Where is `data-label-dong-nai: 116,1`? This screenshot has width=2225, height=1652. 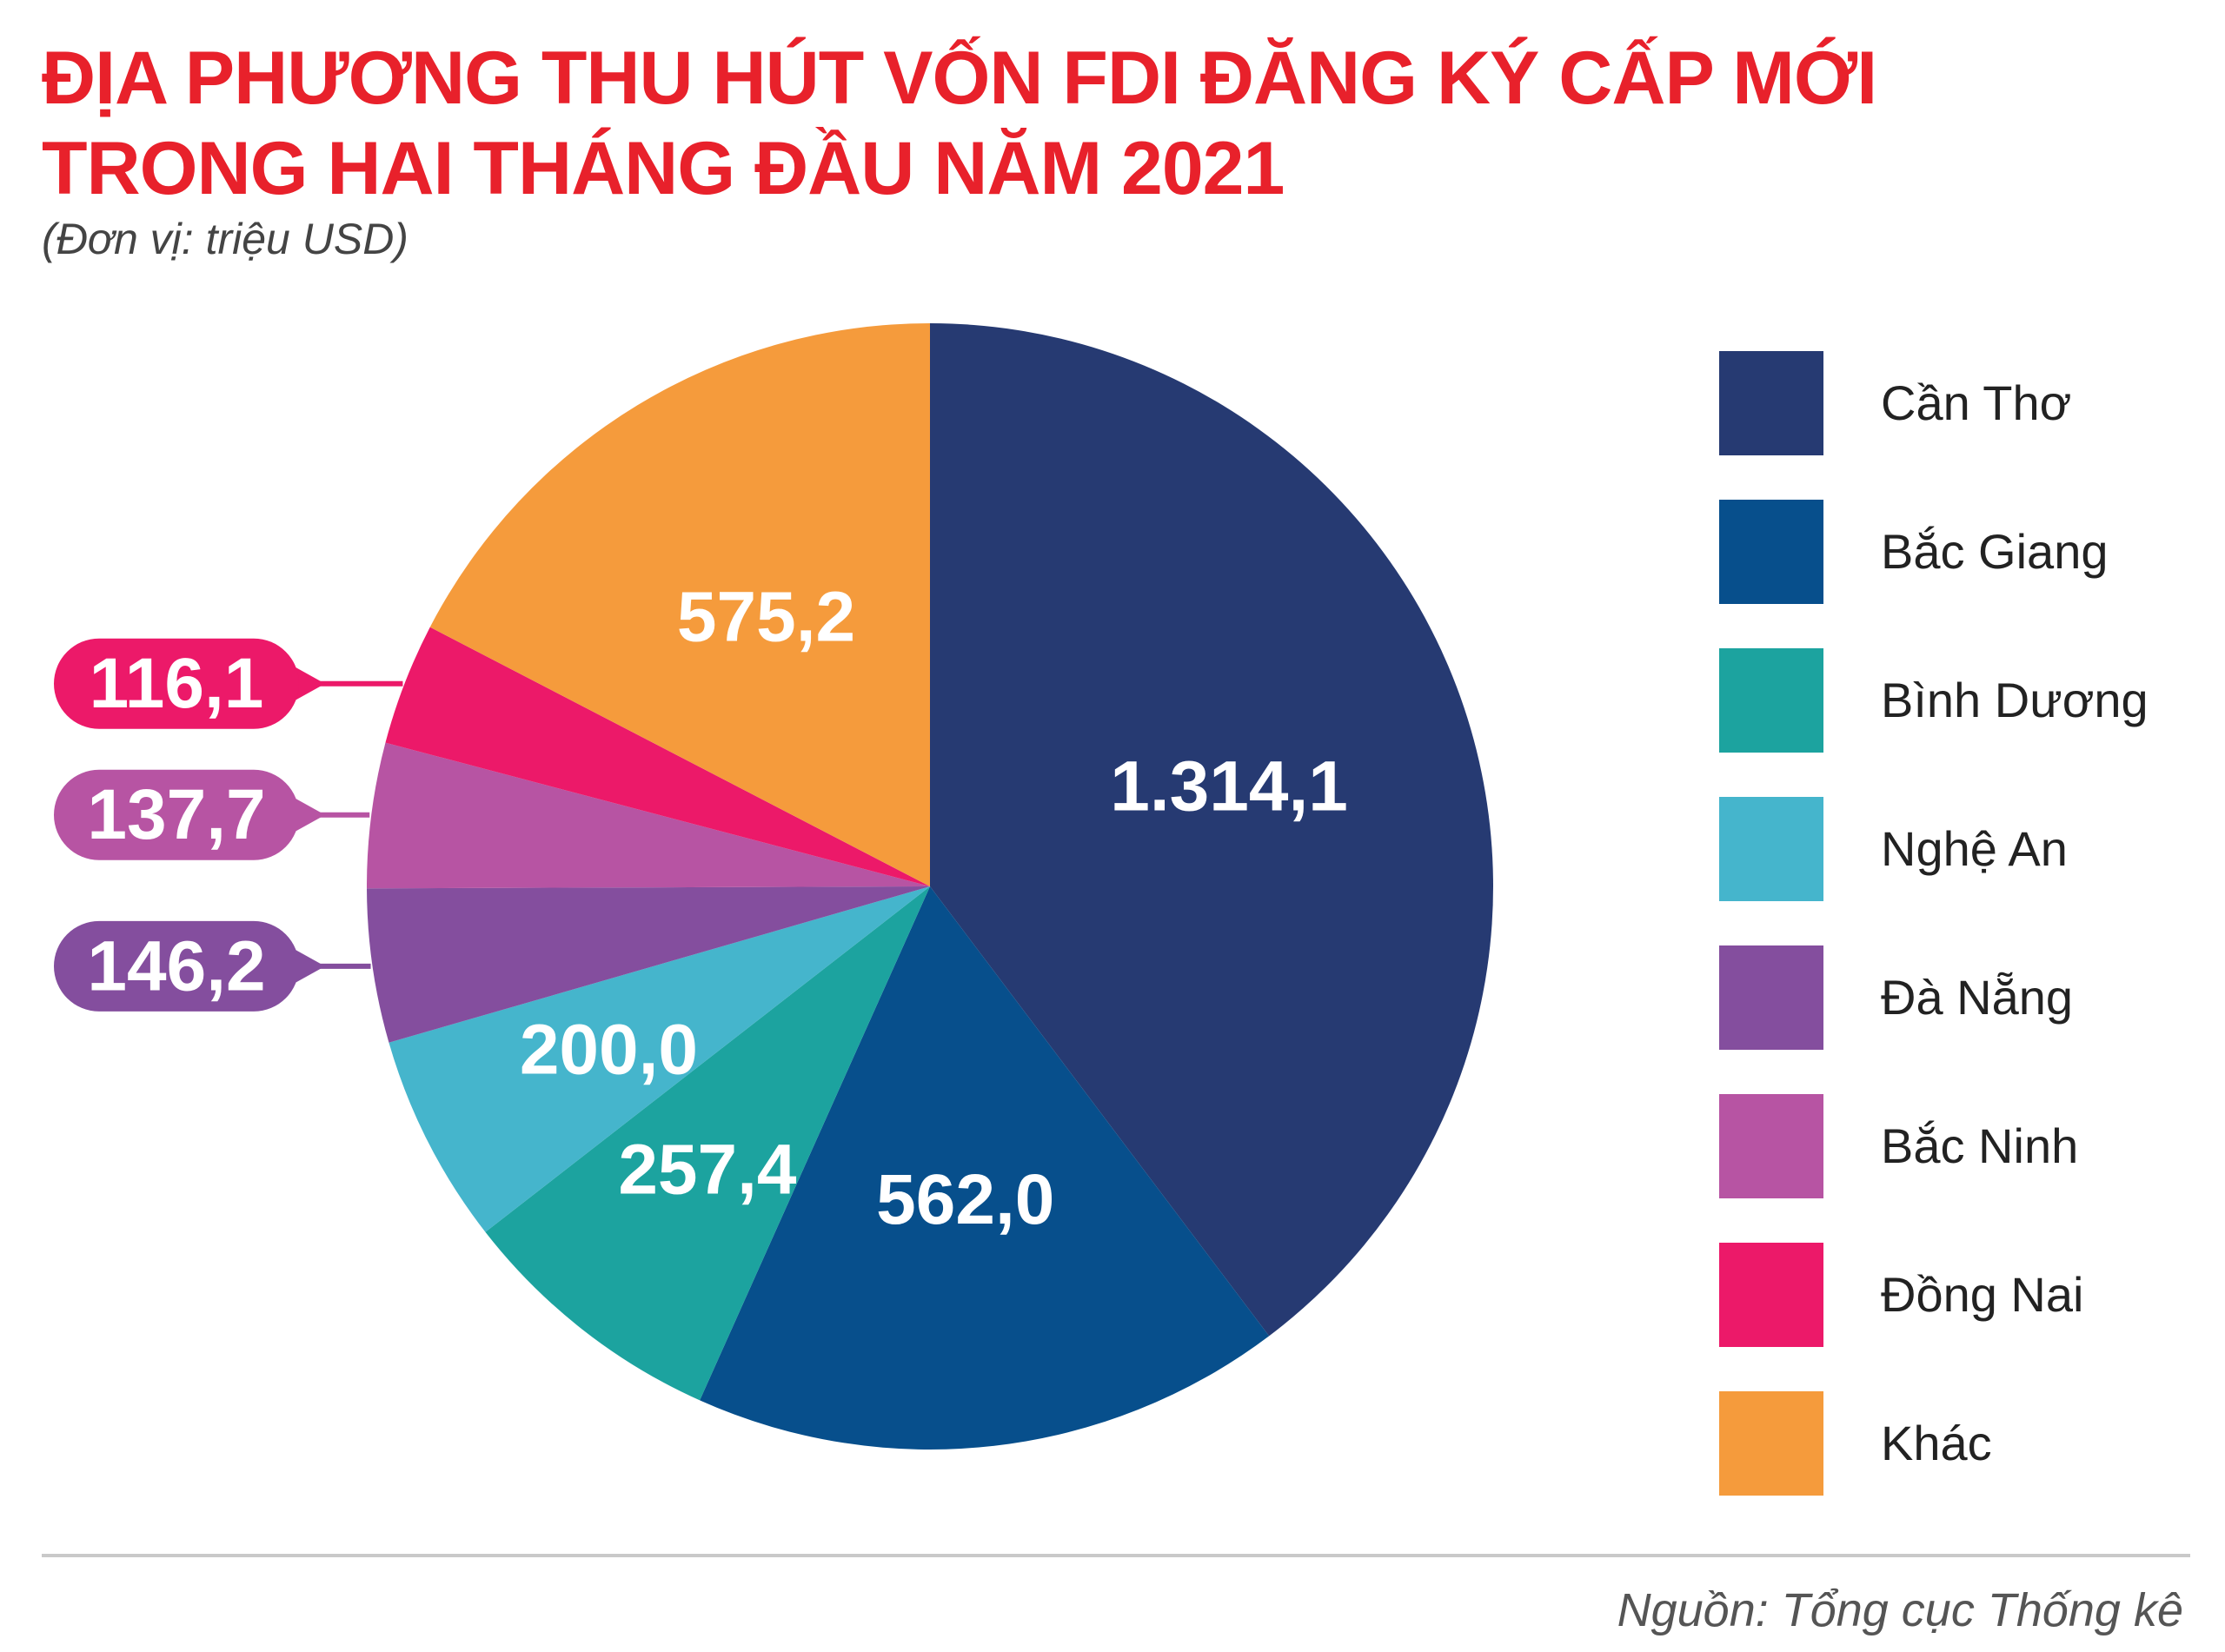
data-label-dong-nai: 116,1 is located at coordinates (177, 684).